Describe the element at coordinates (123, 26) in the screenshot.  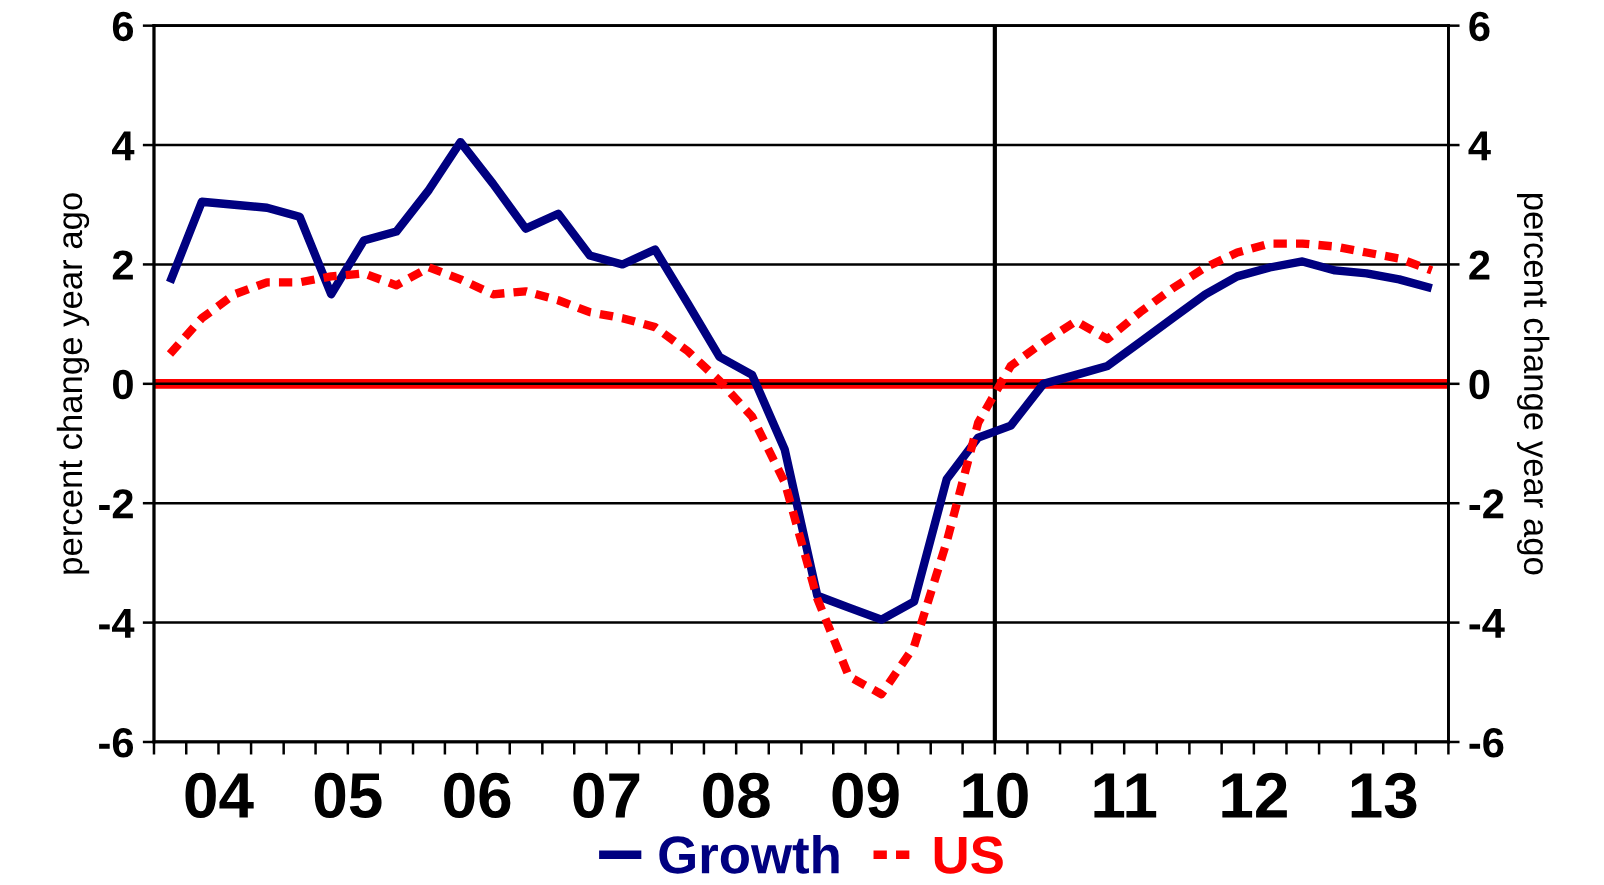
I see `y-tick-label: 6` at that location.